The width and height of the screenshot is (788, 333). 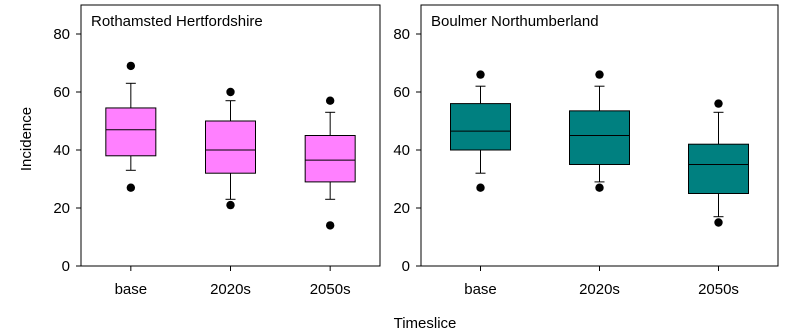 I want to click on panel-title: Boulmer Northumberland, so click(x=515, y=21).